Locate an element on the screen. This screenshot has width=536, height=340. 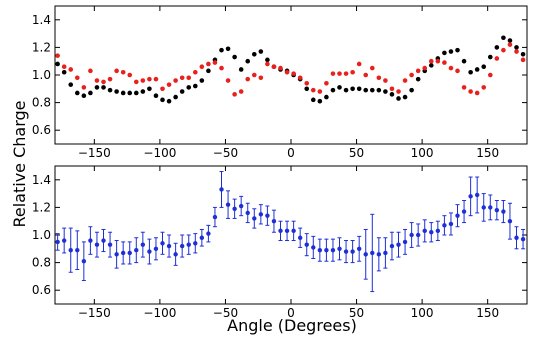
x-tick-label: −100 is located at coordinates (159, 313).